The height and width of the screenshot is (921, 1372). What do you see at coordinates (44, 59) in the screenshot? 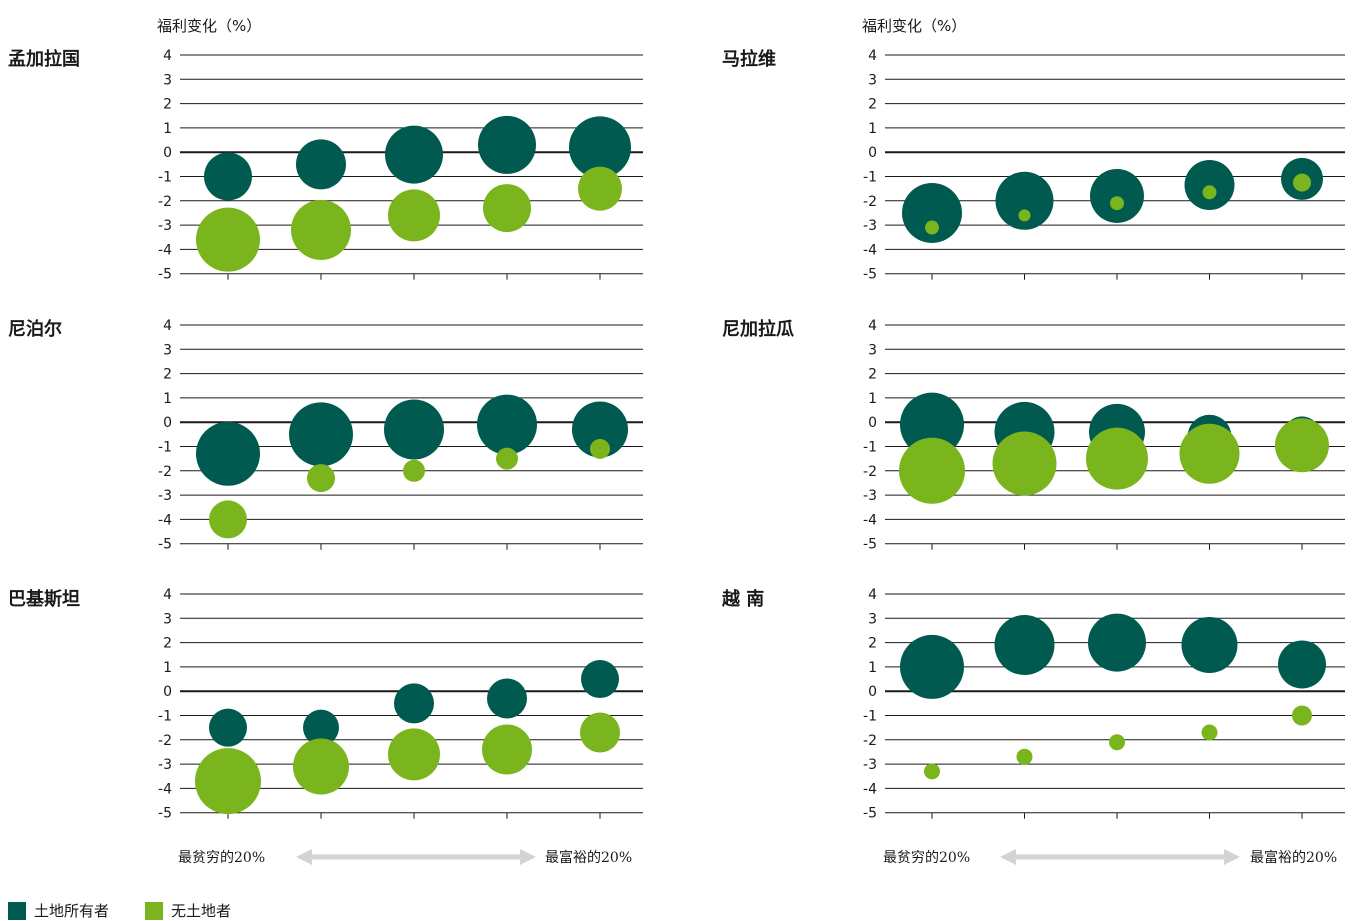
I see `panel-title: 孟加拉国` at bounding box center [44, 59].